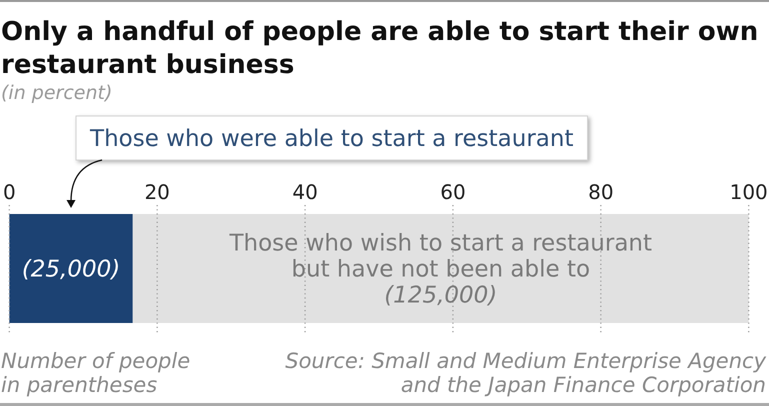 The height and width of the screenshot is (406, 769). What do you see at coordinates (305, 192) in the screenshot?
I see `x-tick-label: 40` at bounding box center [305, 192].